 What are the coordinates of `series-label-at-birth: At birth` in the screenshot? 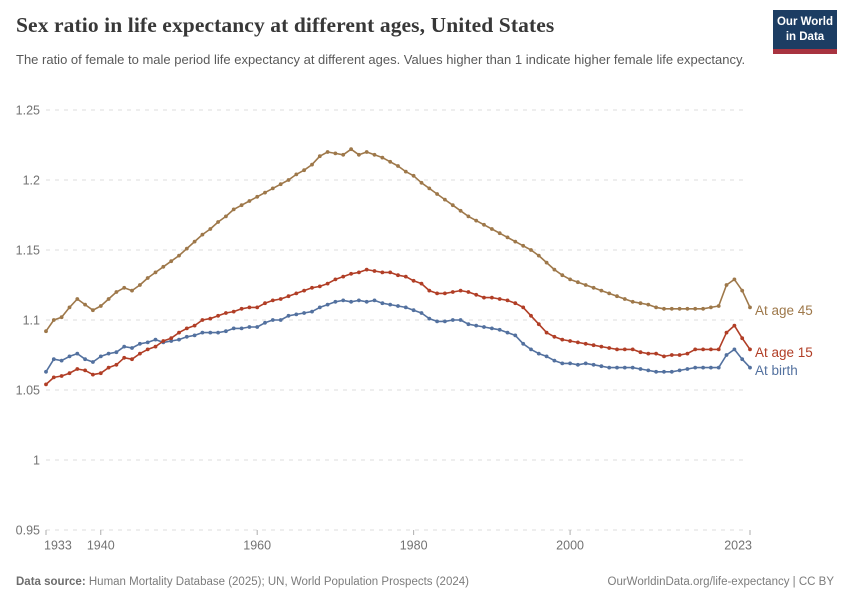 It's located at (776, 370).